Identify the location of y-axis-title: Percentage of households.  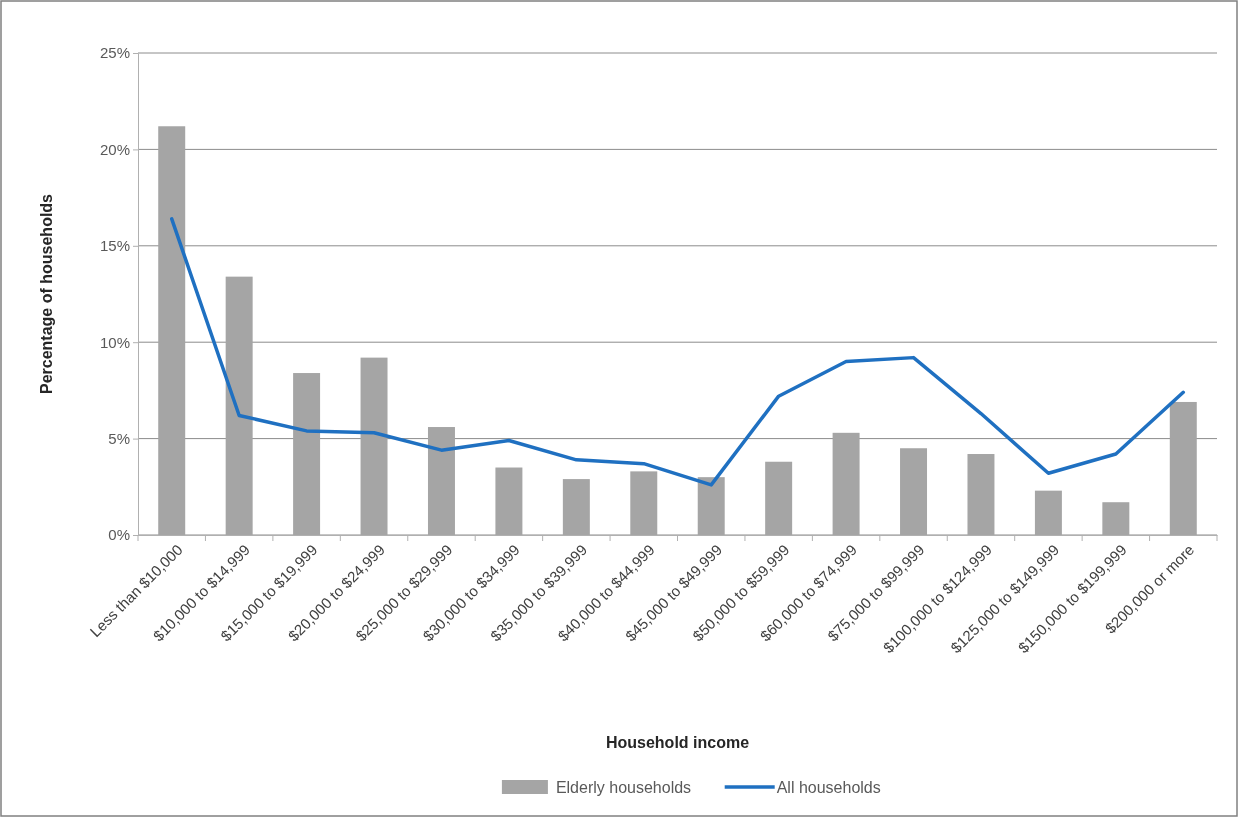
(46, 294).